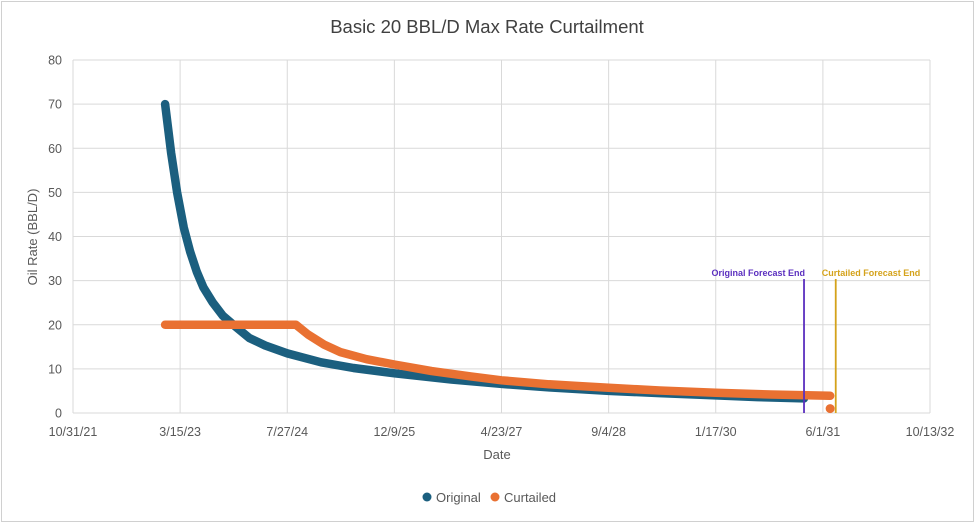 Image resolution: width=975 pixels, height=523 pixels. I want to click on x-tick-label: 6/1/31, so click(822, 432).